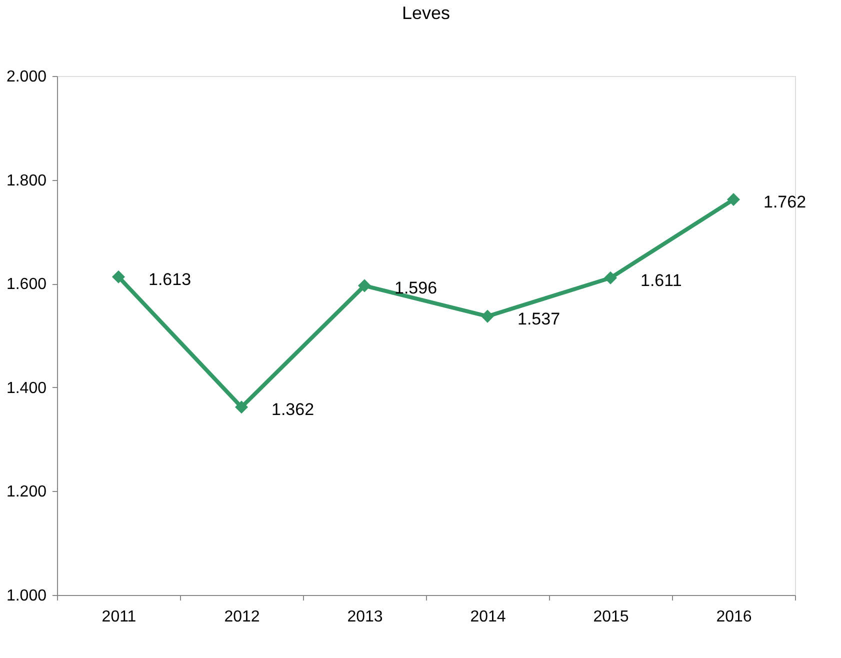  What do you see at coordinates (488, 617) in the screenshot?
I see `x-tick-label: 2014` at bounding box center [488, 617].